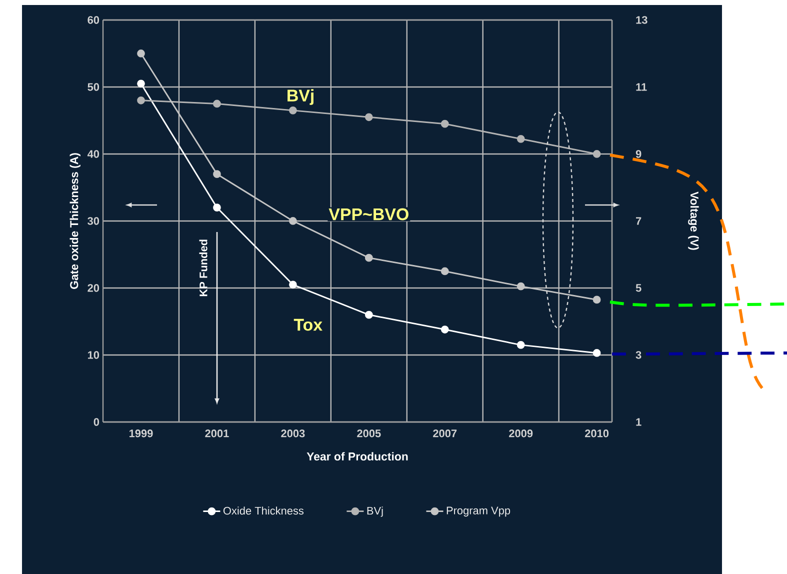  Describe the element at coordinates (141, 434) in the screenshot. I see `x-tick-label: 1999` at that location.